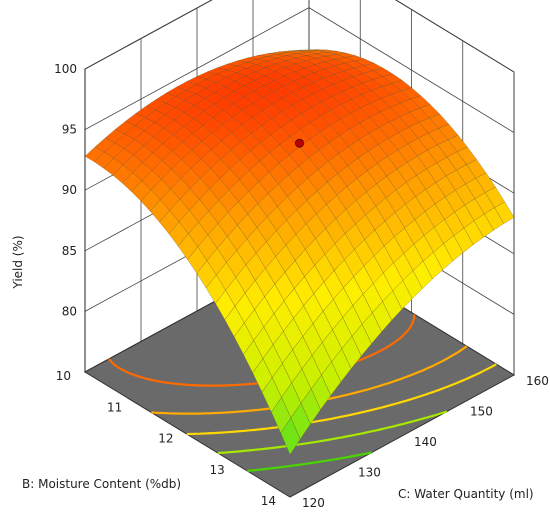 The height and width of the screenshot is (520, 550). Describe the element at coordinates (216, 470) in the screenshot. I see `x-tick-label: 13` at that location.